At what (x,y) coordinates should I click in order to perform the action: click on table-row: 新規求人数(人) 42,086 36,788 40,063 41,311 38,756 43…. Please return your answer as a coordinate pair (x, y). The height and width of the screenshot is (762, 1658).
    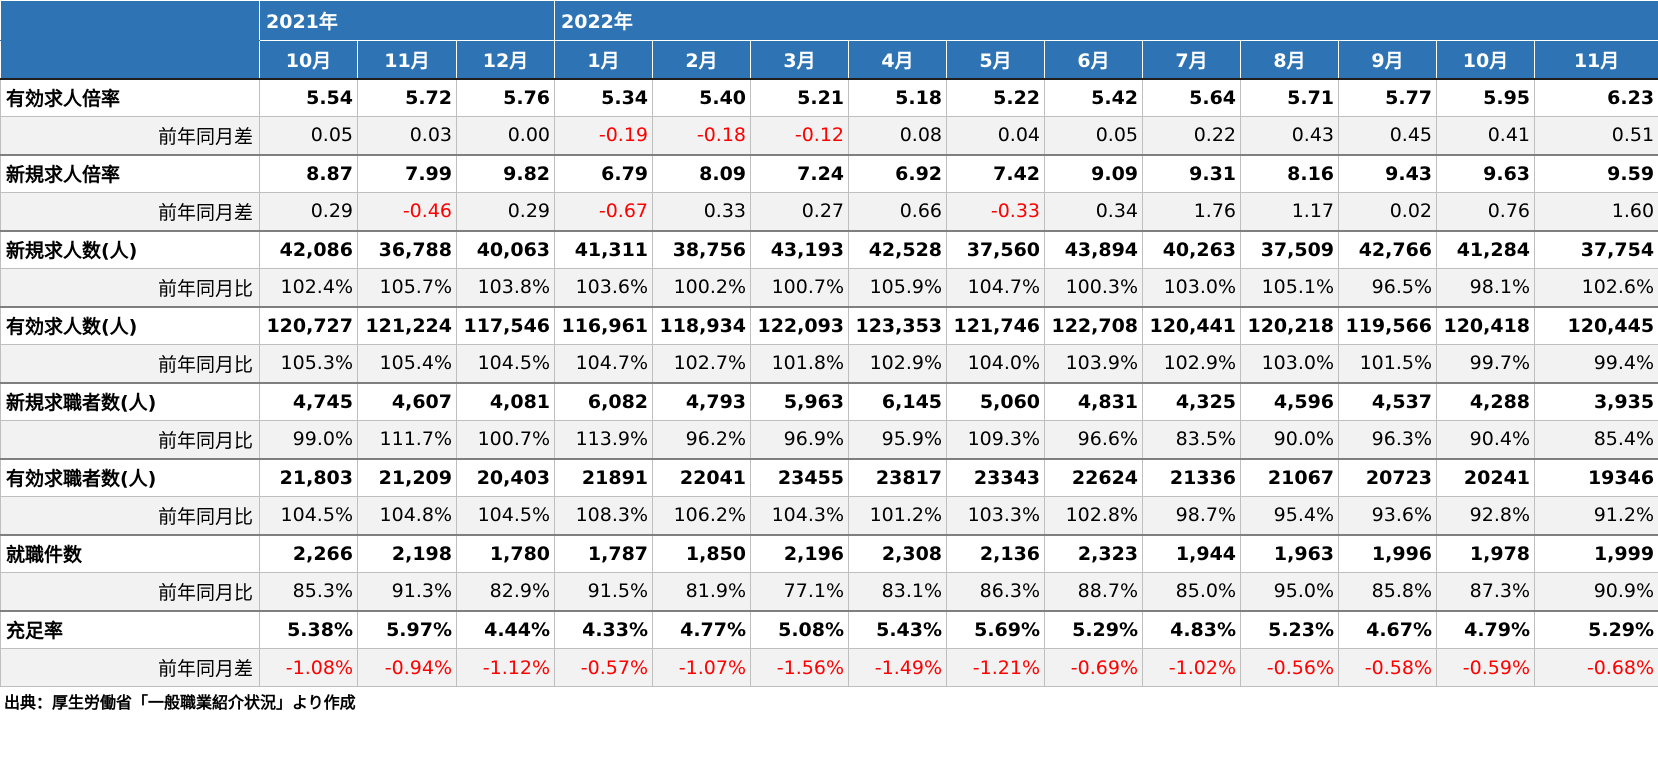
    Looking at the image, I should click on (829, 249).